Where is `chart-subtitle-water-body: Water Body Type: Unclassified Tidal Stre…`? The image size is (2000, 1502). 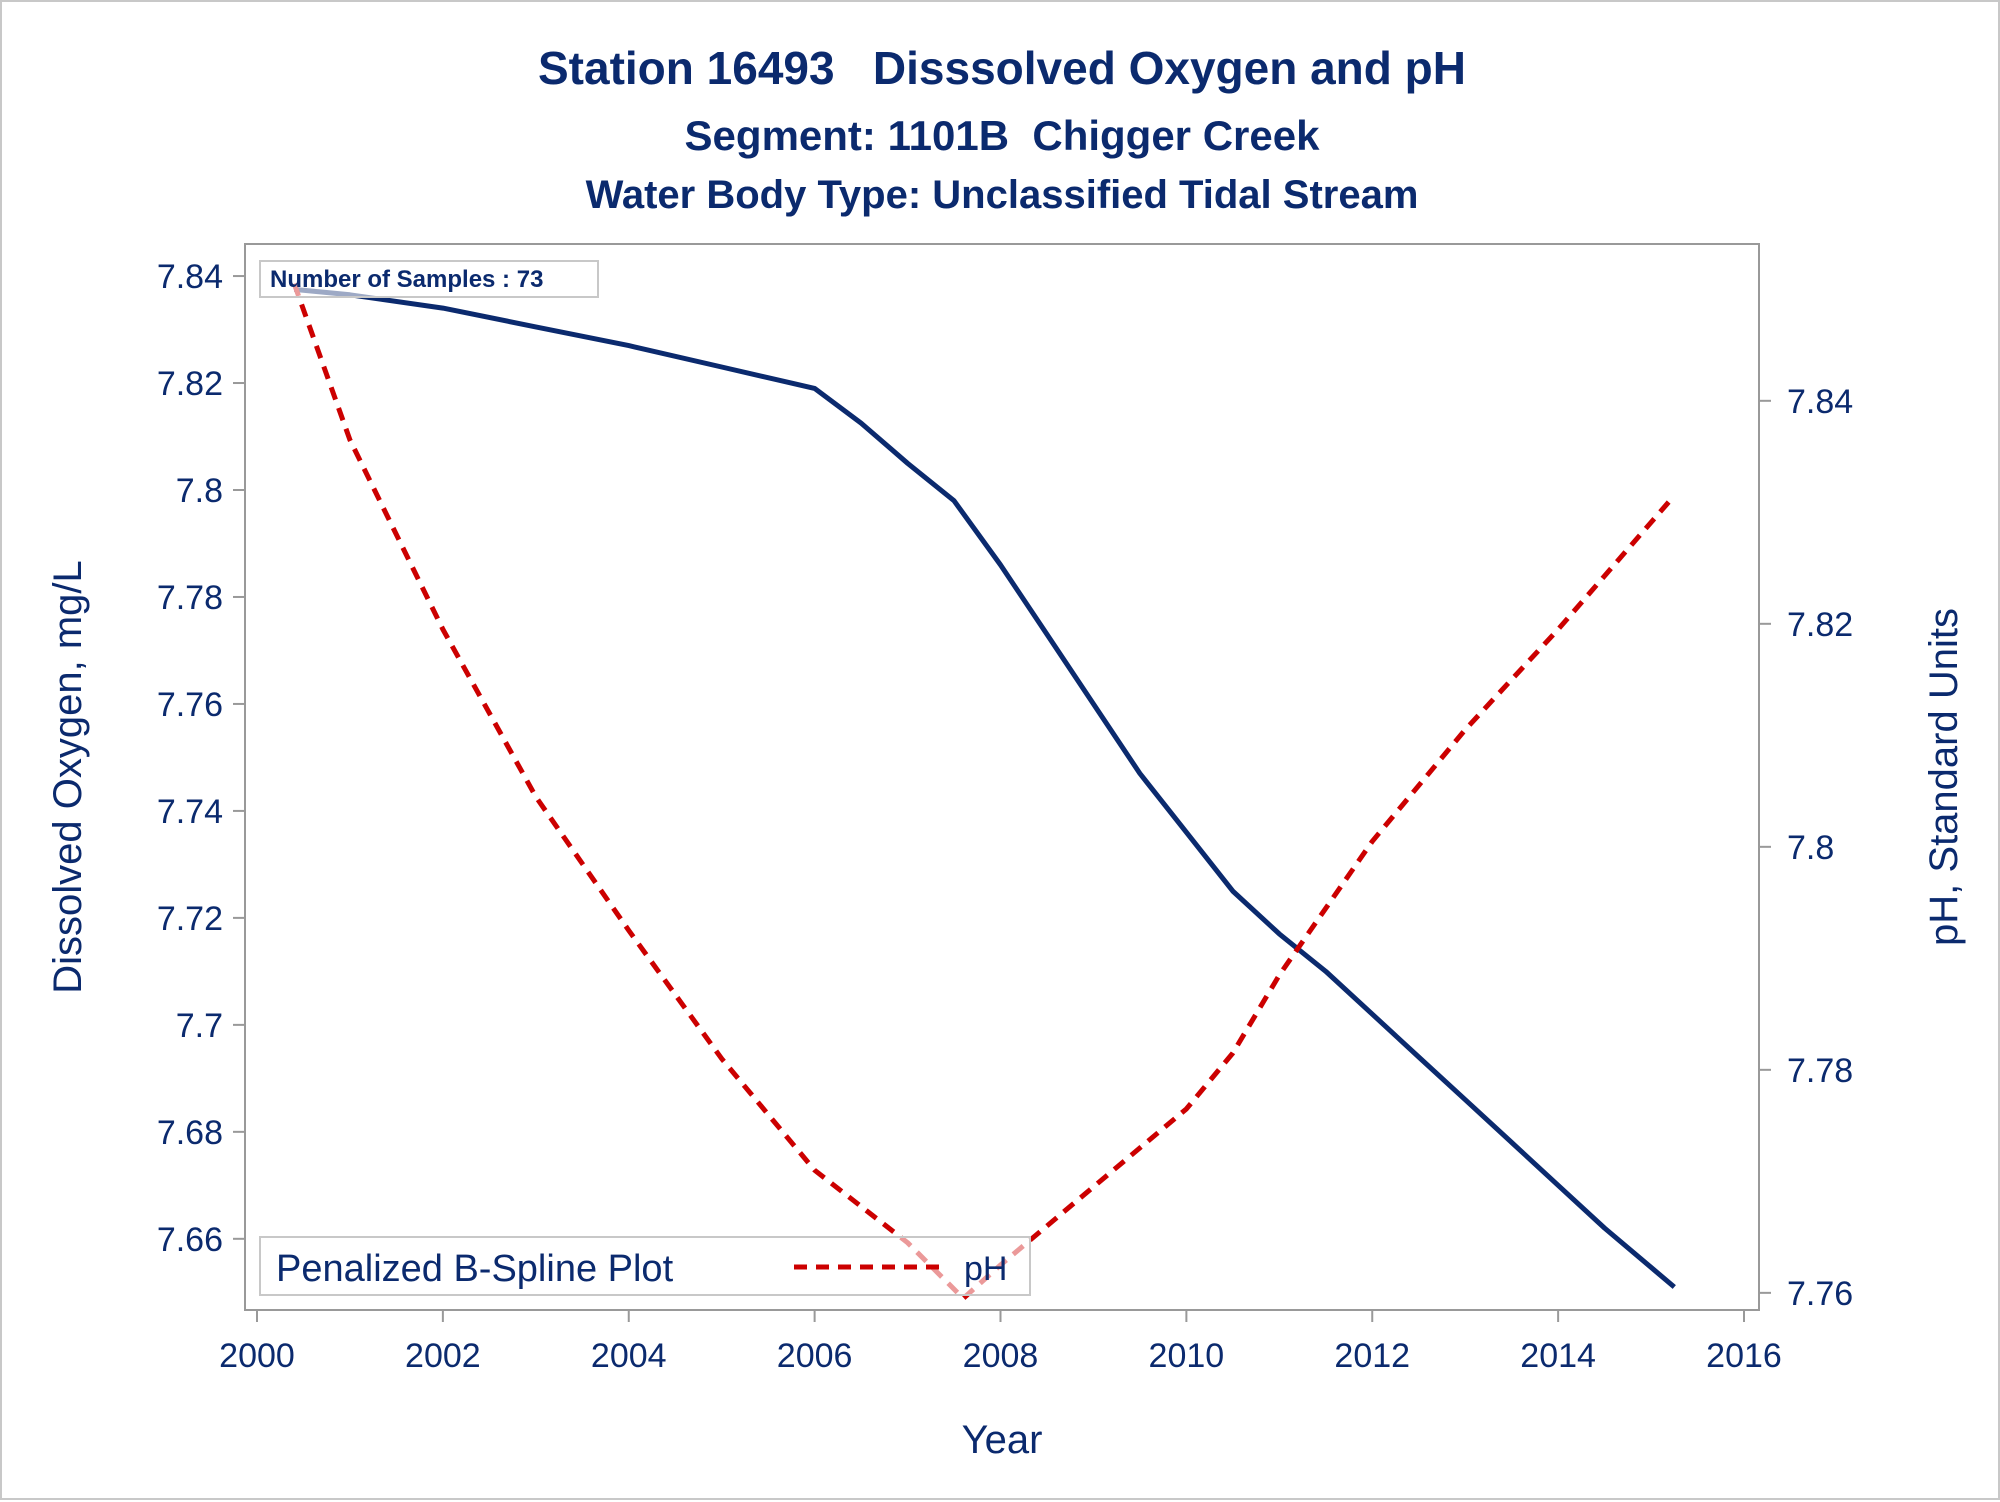 chart-subtitle-water-body: Water Body Type: Unclassified Tidal Stre… is located at coordinates (1002, 195).